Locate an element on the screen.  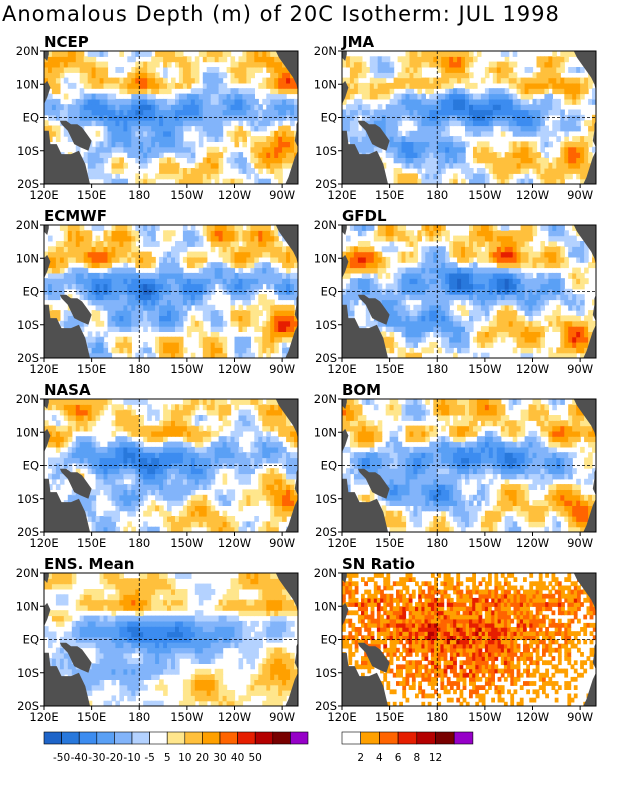
colorbar-label: -10 is located at coordinates (131, 758).